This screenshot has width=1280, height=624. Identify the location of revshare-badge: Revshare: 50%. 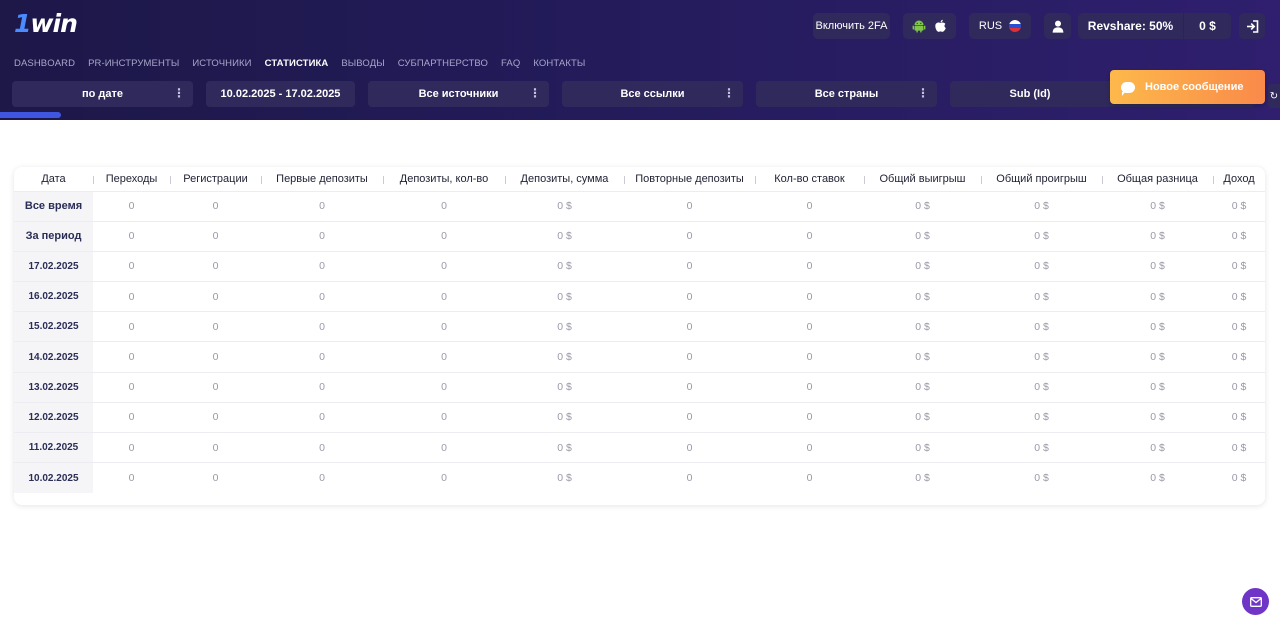
(1130, 26).